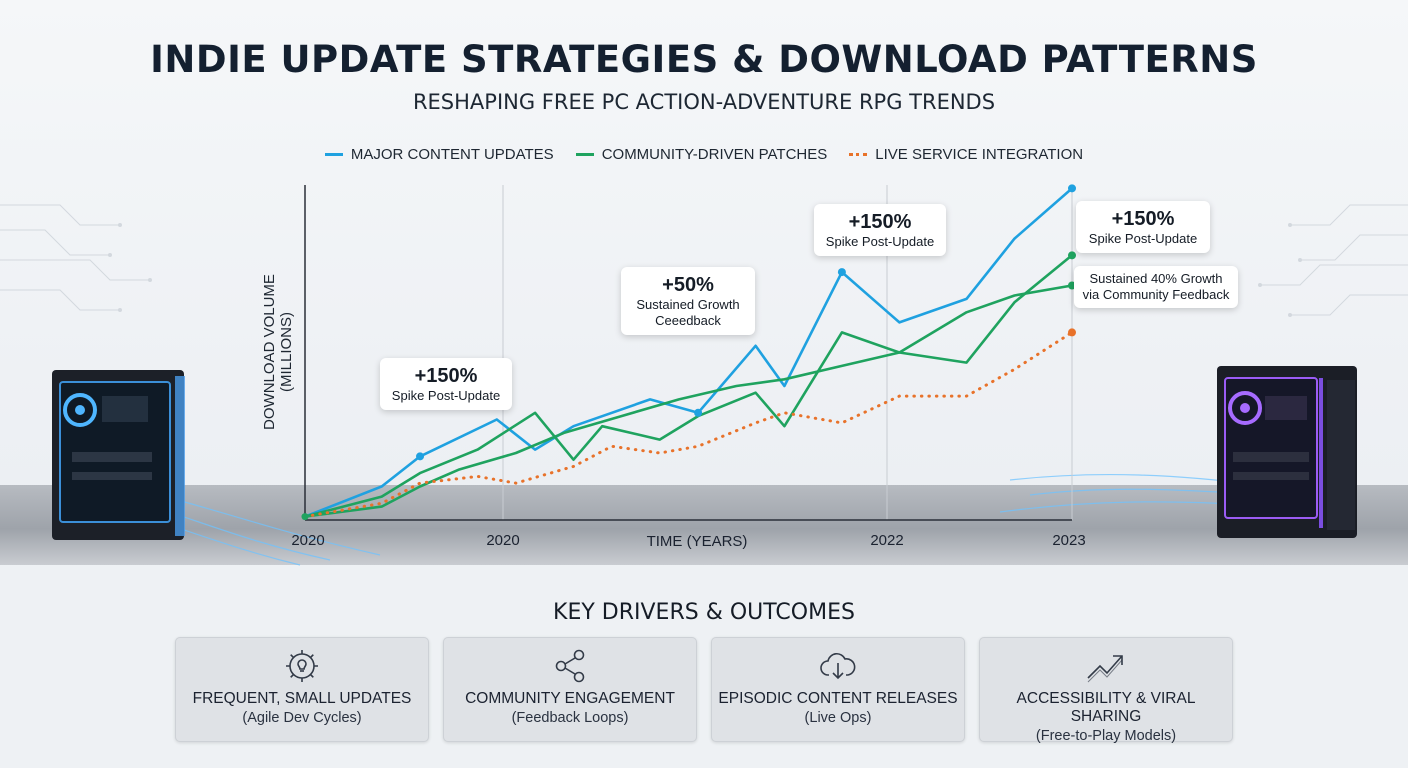 The image size is (1408, 768). I want to click on legend-item-major: MAJOR CONTENT UPDATES, so click(439, 154).